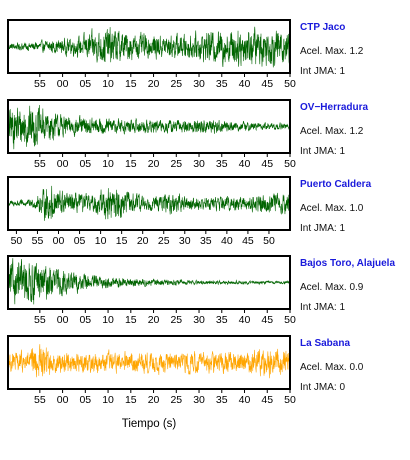 This screenshot has width=410, height=460. Describe the element at coordinates (199, 400) in the screenshot. I see `x-tick-label-4-7: 30` at that location.